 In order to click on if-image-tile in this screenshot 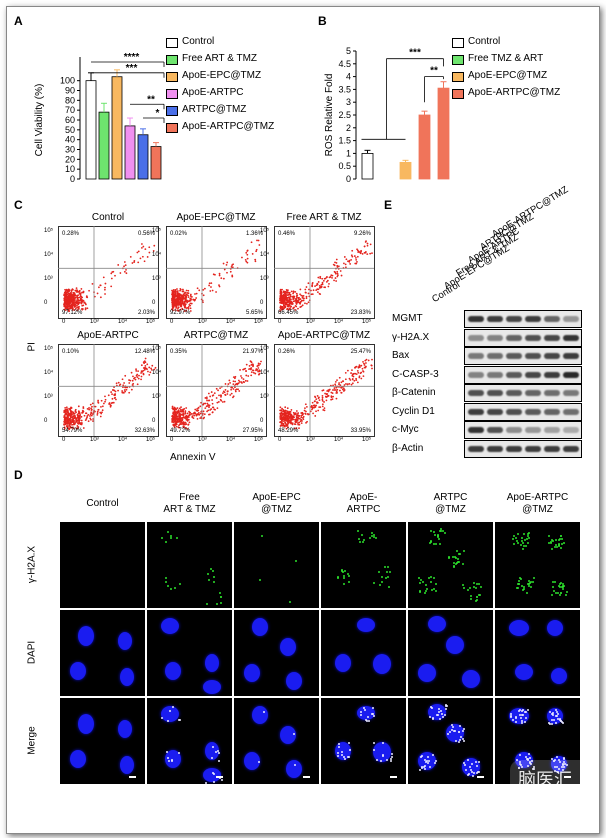, I will do `click(189, 741)`.